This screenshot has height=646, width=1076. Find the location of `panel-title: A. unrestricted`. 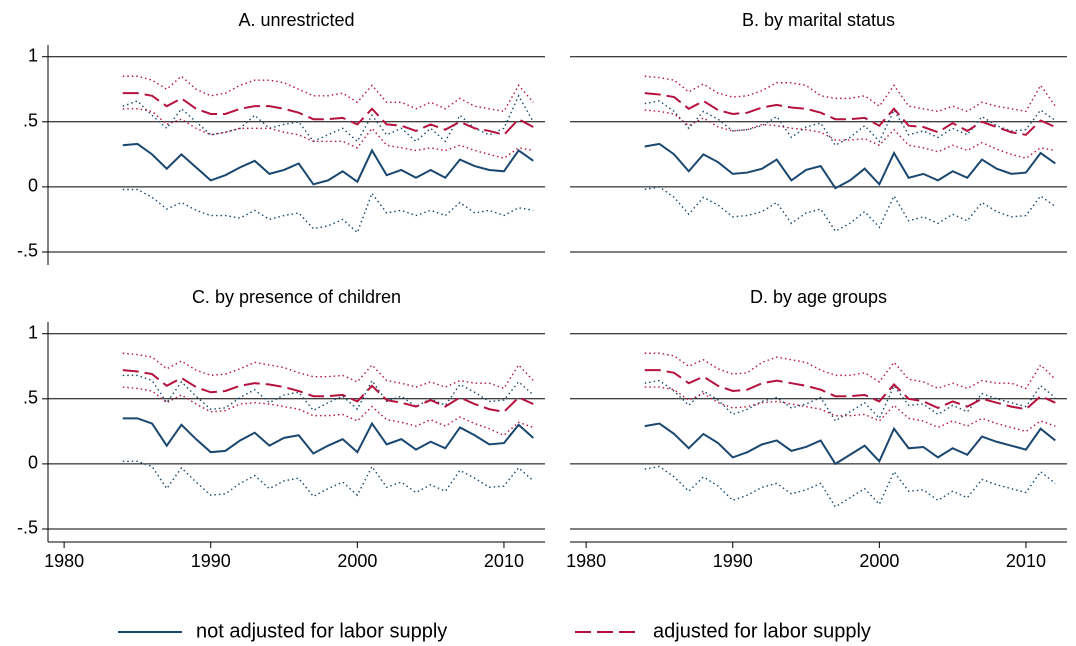

panel-title: A. unrestricted is located at coordinates (296, 20).